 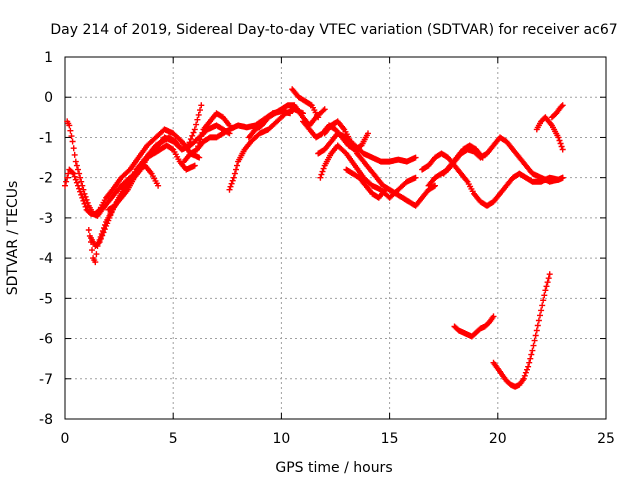 I want to click on y-tick-label: -7, so click(x=46, y=380).